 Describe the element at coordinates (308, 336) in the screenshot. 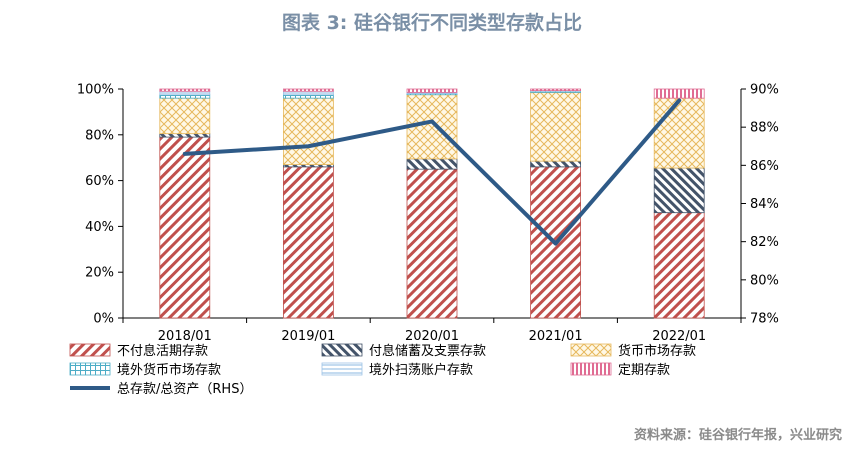

I see `x-tick-label: 2019/01` at that location.